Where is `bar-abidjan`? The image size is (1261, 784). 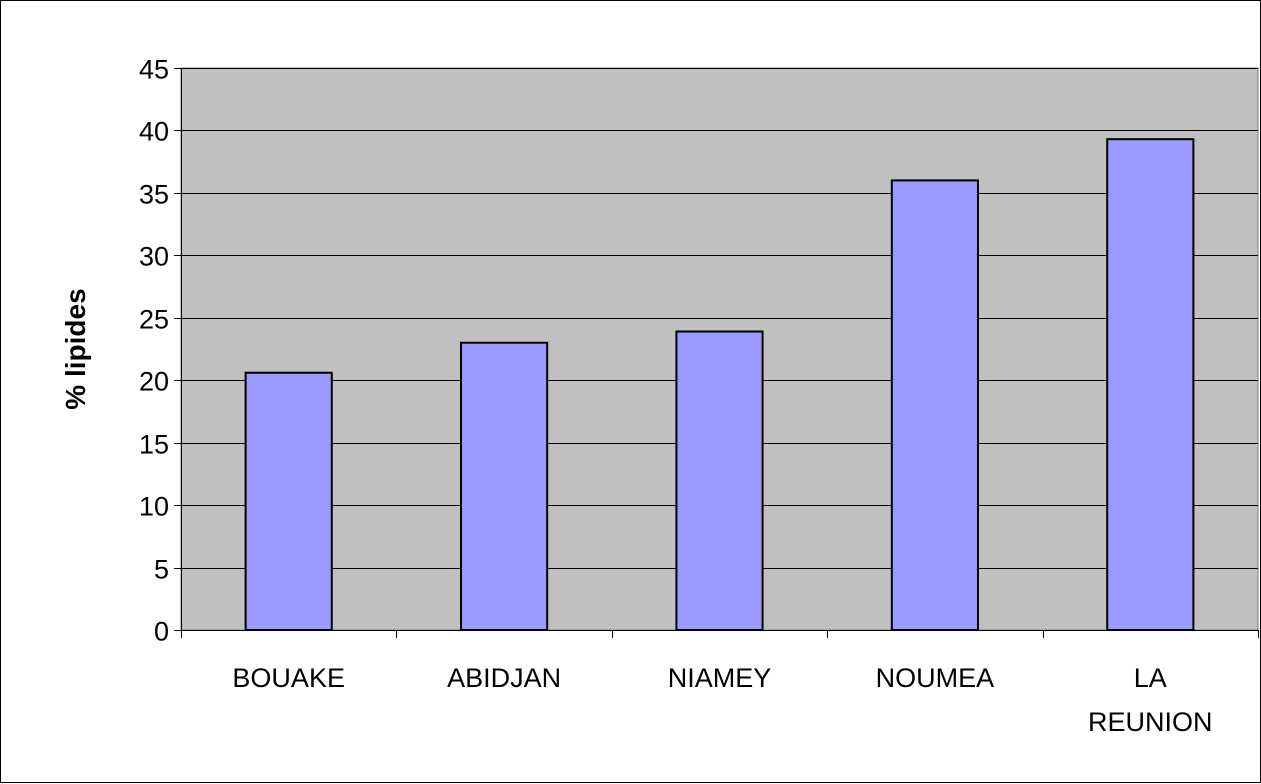
bar-abidjan is located at coordinates (504, 486).